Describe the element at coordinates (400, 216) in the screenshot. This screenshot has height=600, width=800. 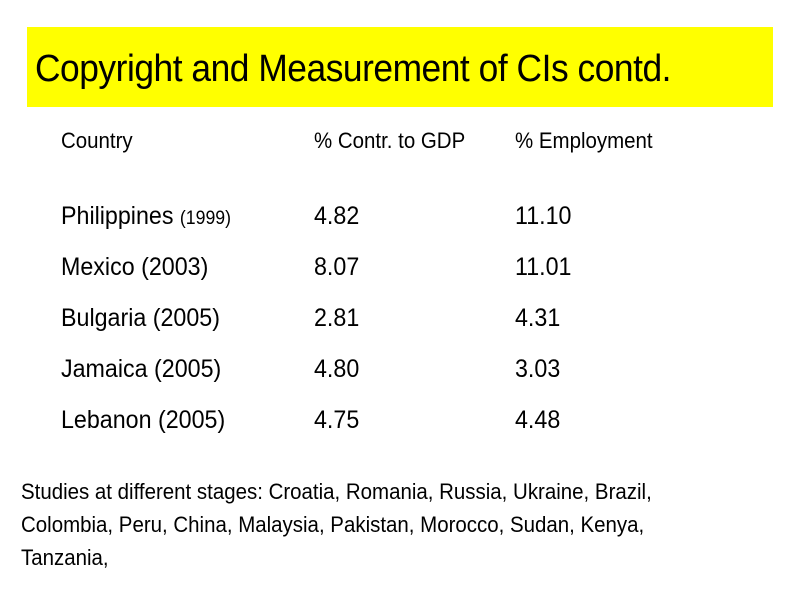
I see `table-row: Philippines (1999) 4.82 11.10` at that location.